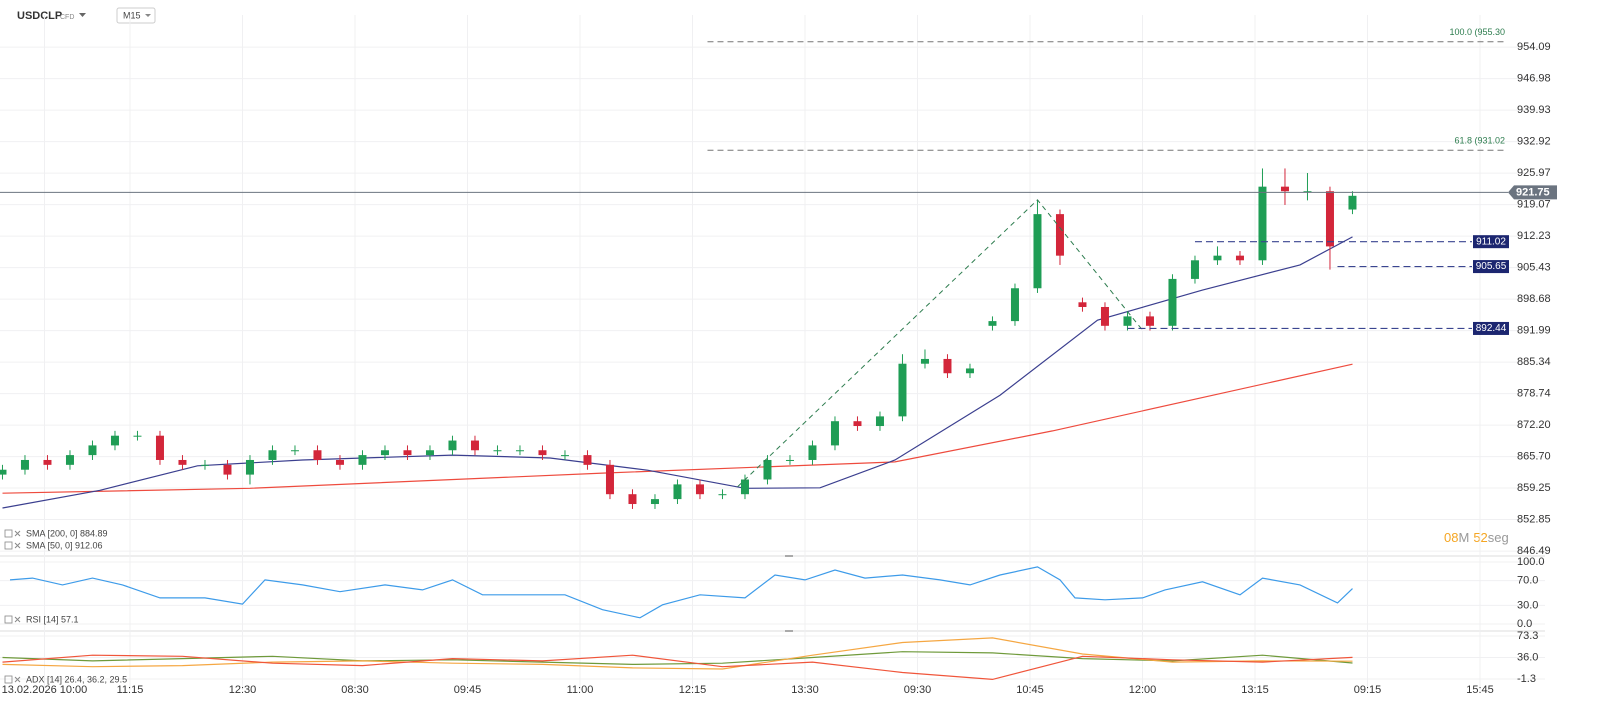 The width and height of the screenshot is (1600, 719). What do you see at coordinates (39, 16) in the screenshot?
I see `symbol: USDCLP` at bounding box center [39, 16].